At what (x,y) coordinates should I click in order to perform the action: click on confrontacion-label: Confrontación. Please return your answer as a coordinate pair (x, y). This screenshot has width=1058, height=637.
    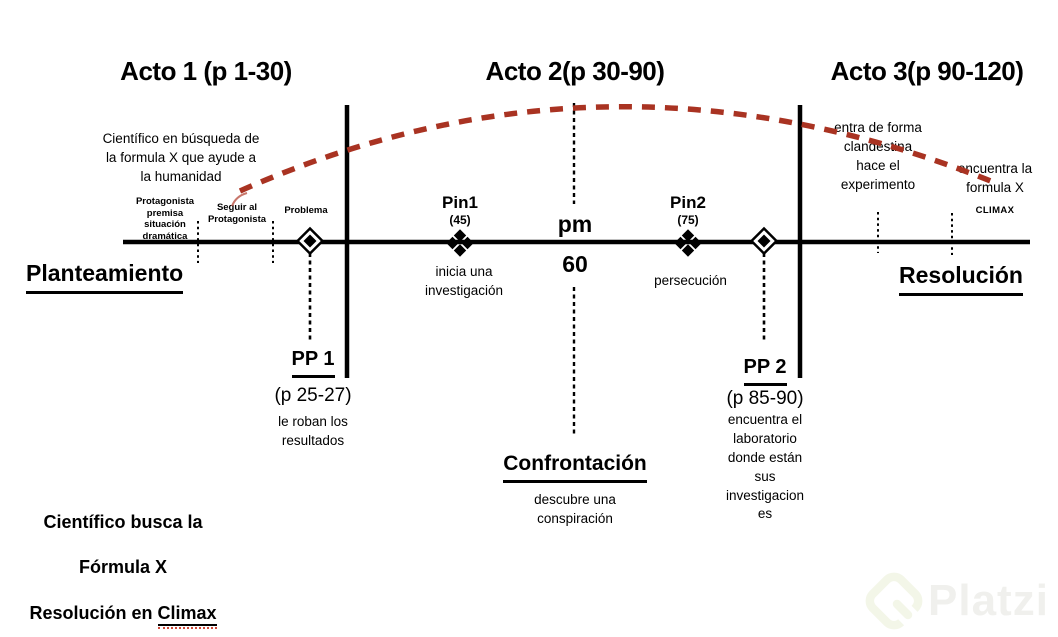
    Looking at the image, I should click on (575, 466).